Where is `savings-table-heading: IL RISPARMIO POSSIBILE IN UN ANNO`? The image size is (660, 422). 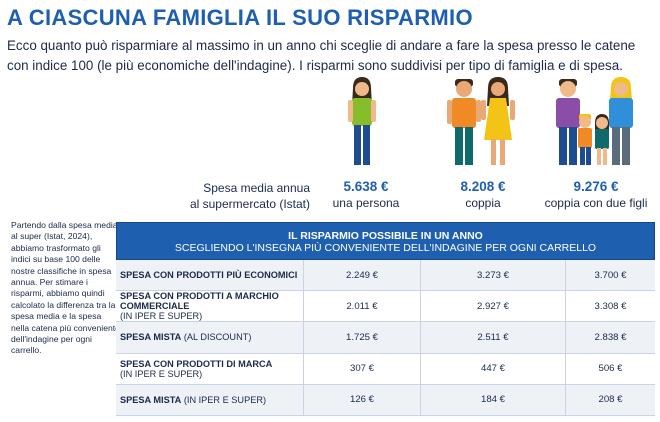
savings-table-heading: IL RISPARMIO POSSIBILE IN UN ANNO is located at coordinates (385, 236).